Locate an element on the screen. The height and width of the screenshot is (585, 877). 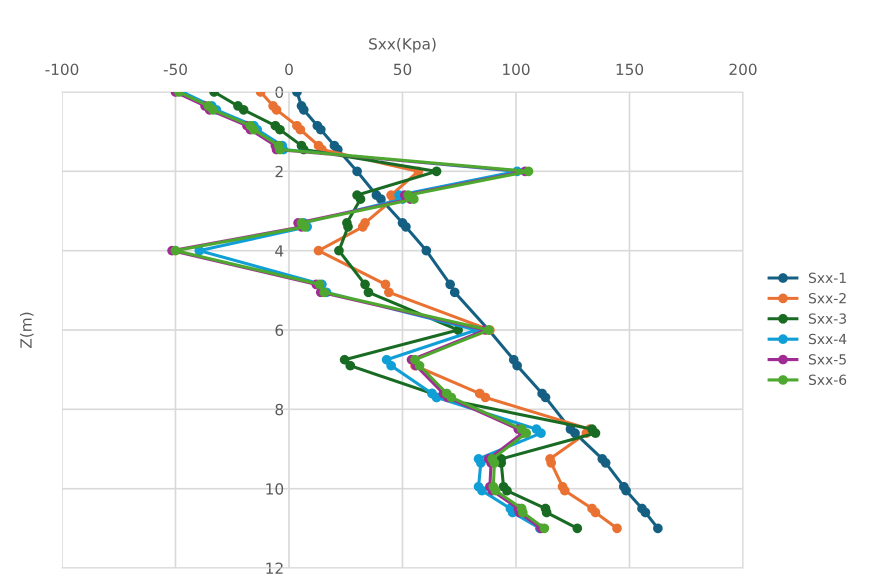
legend-label: Sxx-3 is located at coordinates (827, 318).